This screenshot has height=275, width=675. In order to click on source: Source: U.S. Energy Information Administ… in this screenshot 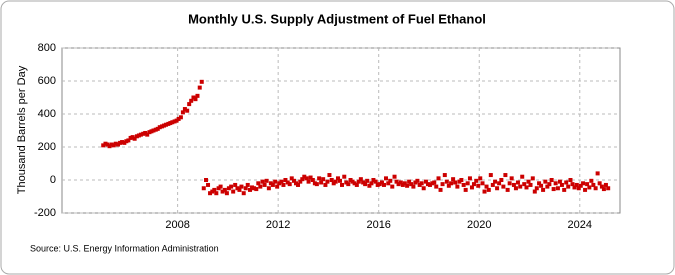, I will do `click(124, 248)`.